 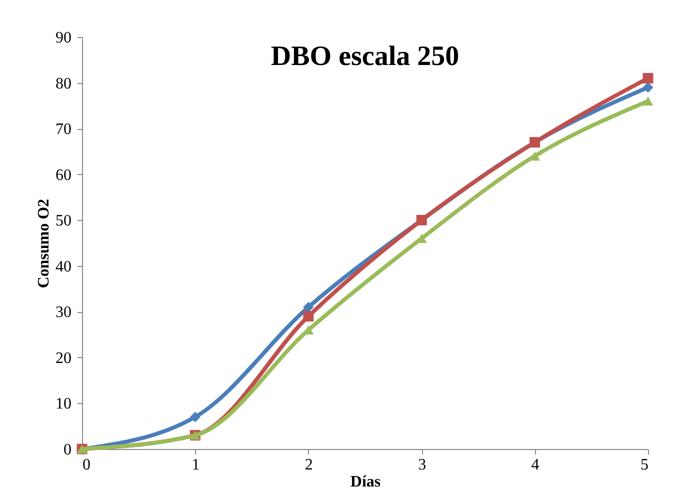 I want to click on y-tick-label: 40, so click(x=64, y=267).